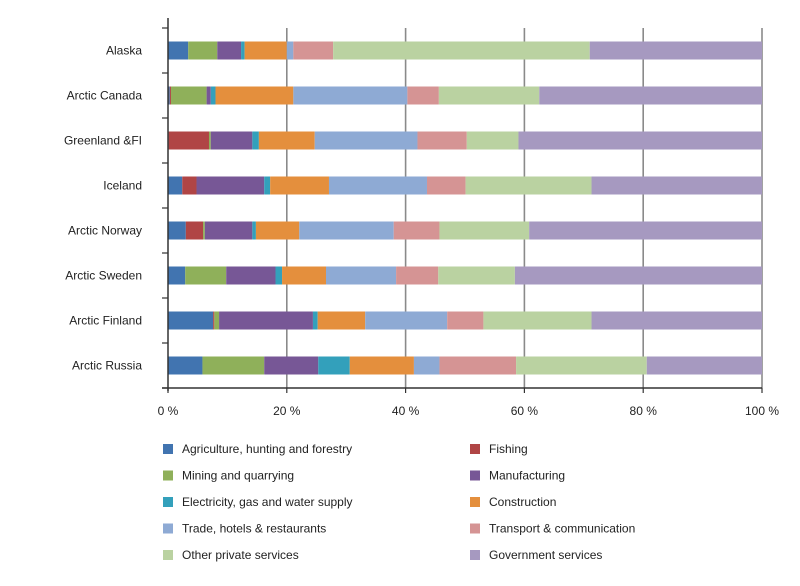  I want to click on category-label: Arctic Russia, so click(107, 366).